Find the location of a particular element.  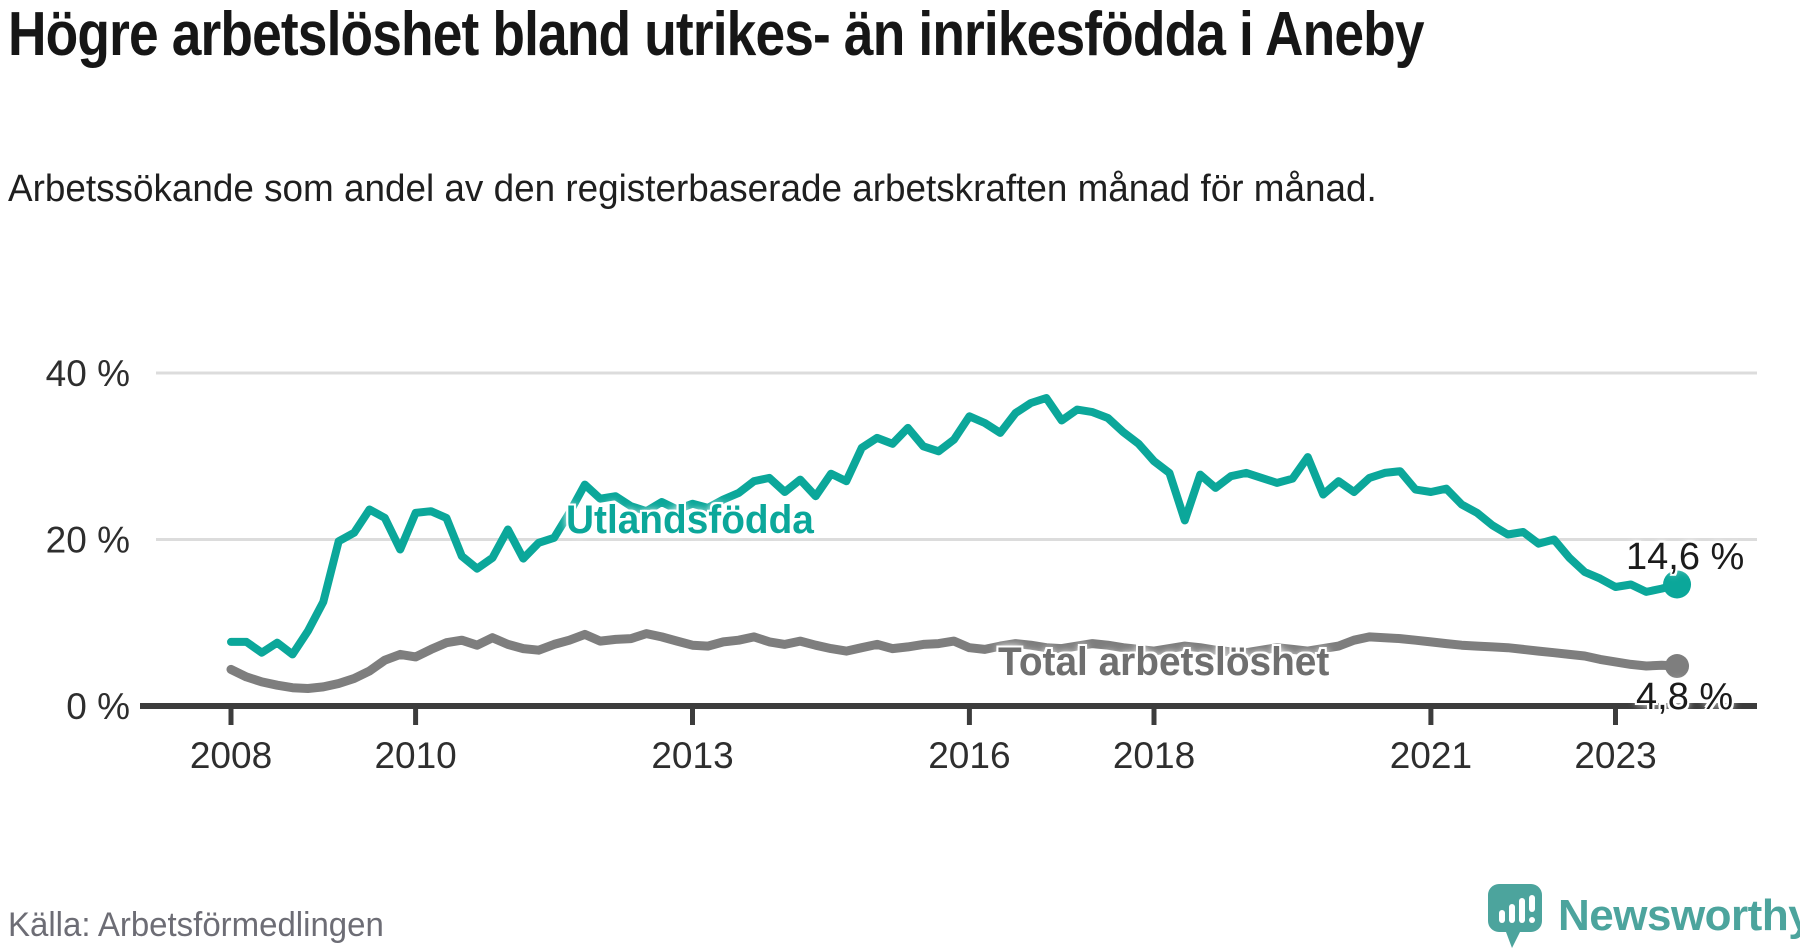

x-tick-label-2016: 2016 is located at coordinates (969, 755).